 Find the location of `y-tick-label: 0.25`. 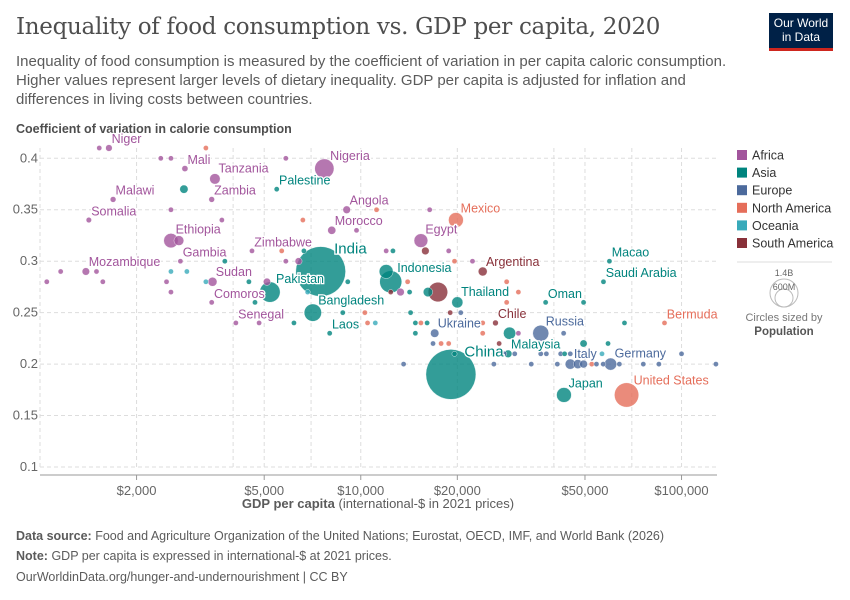

y-tick-label: 0.25 is located at coordinates (25, 312).